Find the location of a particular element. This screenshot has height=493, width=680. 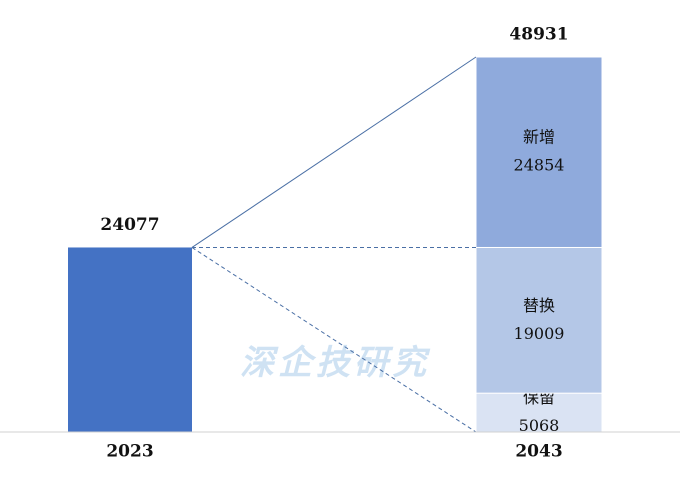

segment-name: 新增 is located at coordinates (539, 137).